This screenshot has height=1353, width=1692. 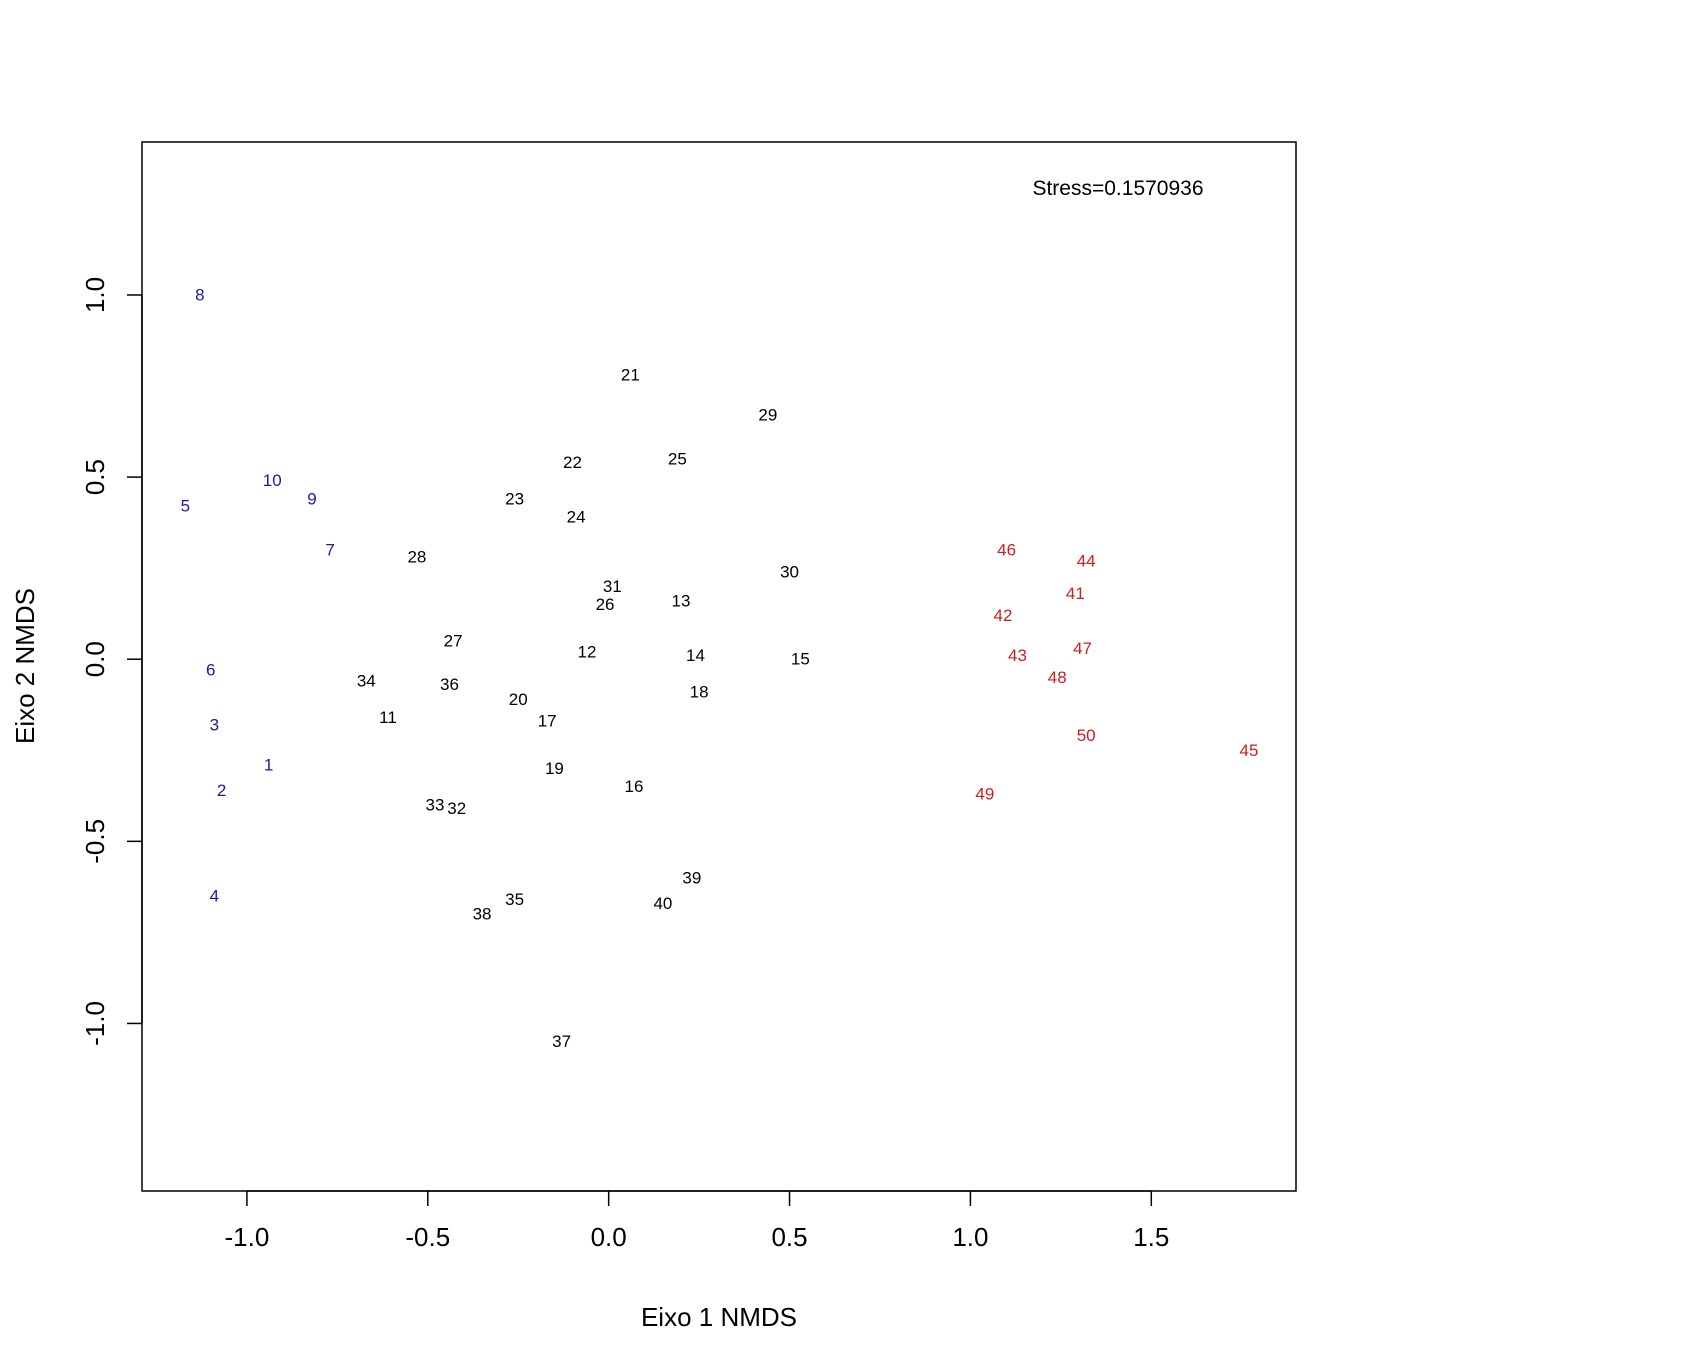 What do you see at coordinates (111, 661) in the screenshot?
I see `y-axis: -1.0 -0.5 0.0 0.5 1.0` at bounding box center [111, 661].